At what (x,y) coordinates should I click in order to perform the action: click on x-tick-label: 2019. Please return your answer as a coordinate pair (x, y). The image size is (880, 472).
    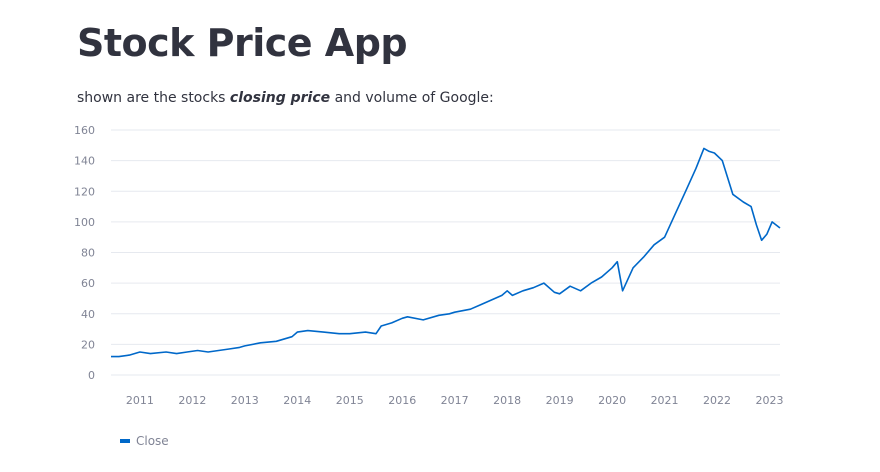
    Looking at the image, I should click on (560, 400).